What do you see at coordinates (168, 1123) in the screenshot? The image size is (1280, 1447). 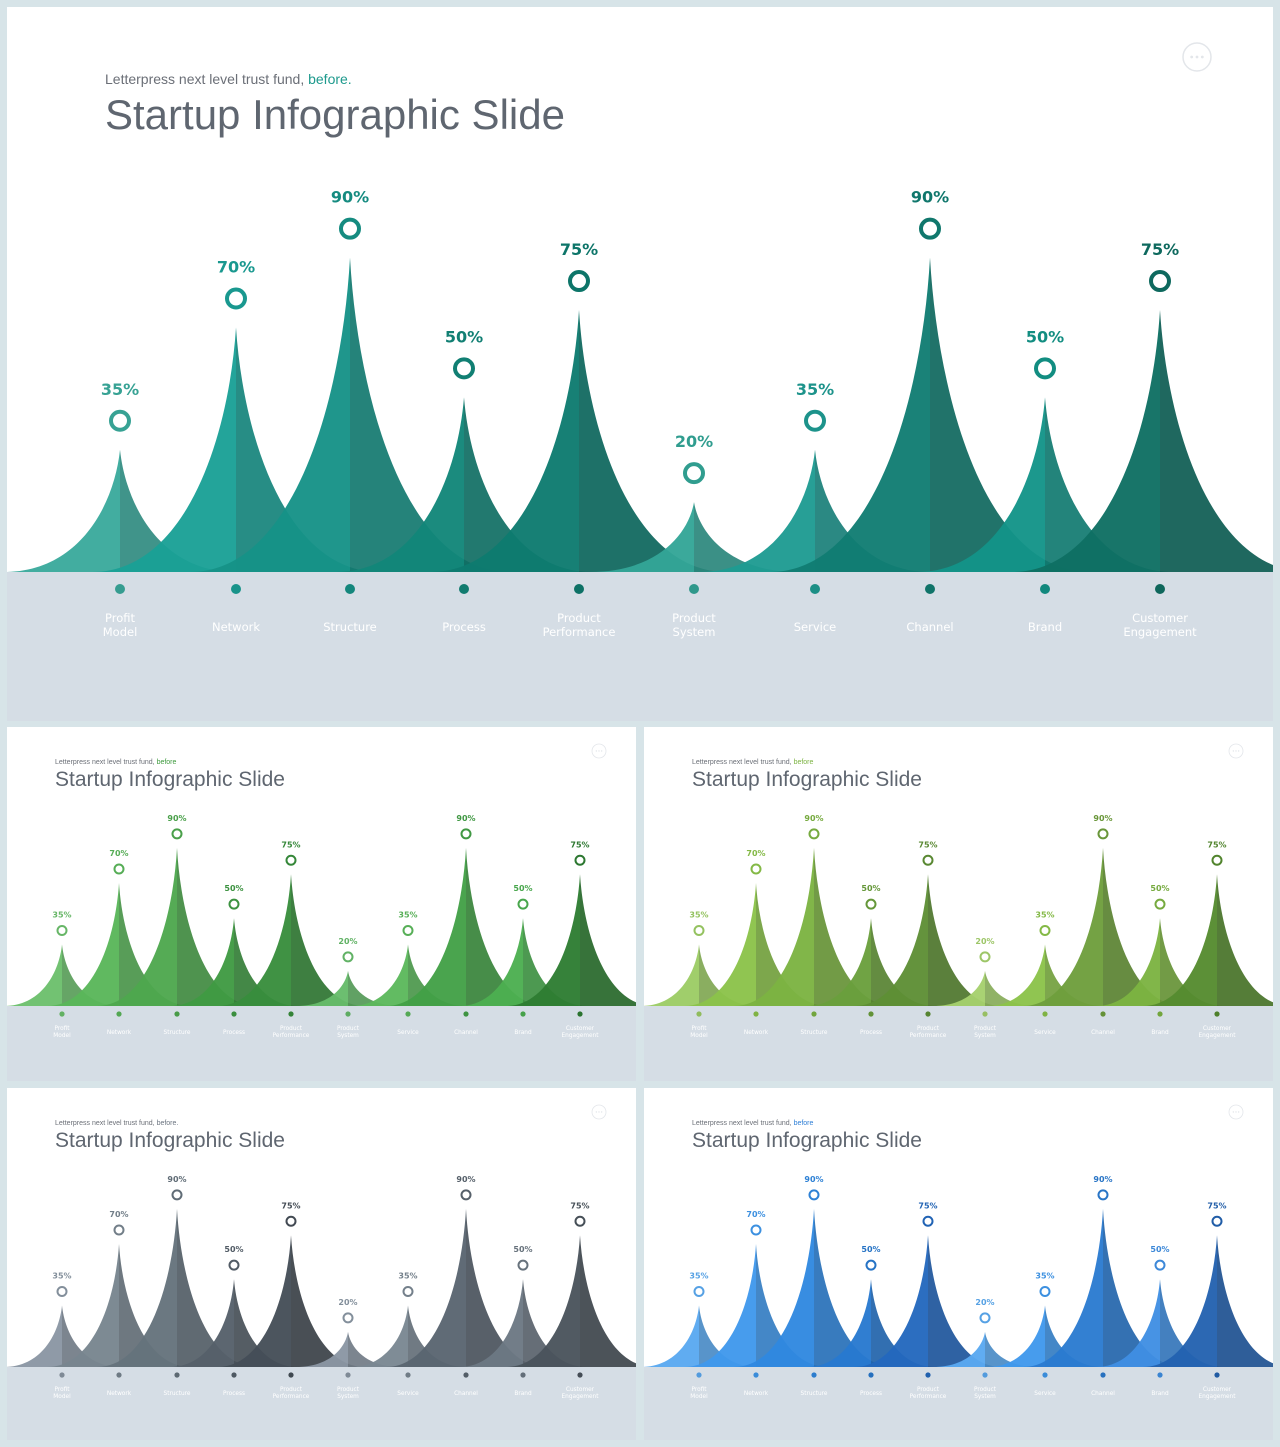 I see `subtitle-accent: before.` at bounding box center [168, 1123].